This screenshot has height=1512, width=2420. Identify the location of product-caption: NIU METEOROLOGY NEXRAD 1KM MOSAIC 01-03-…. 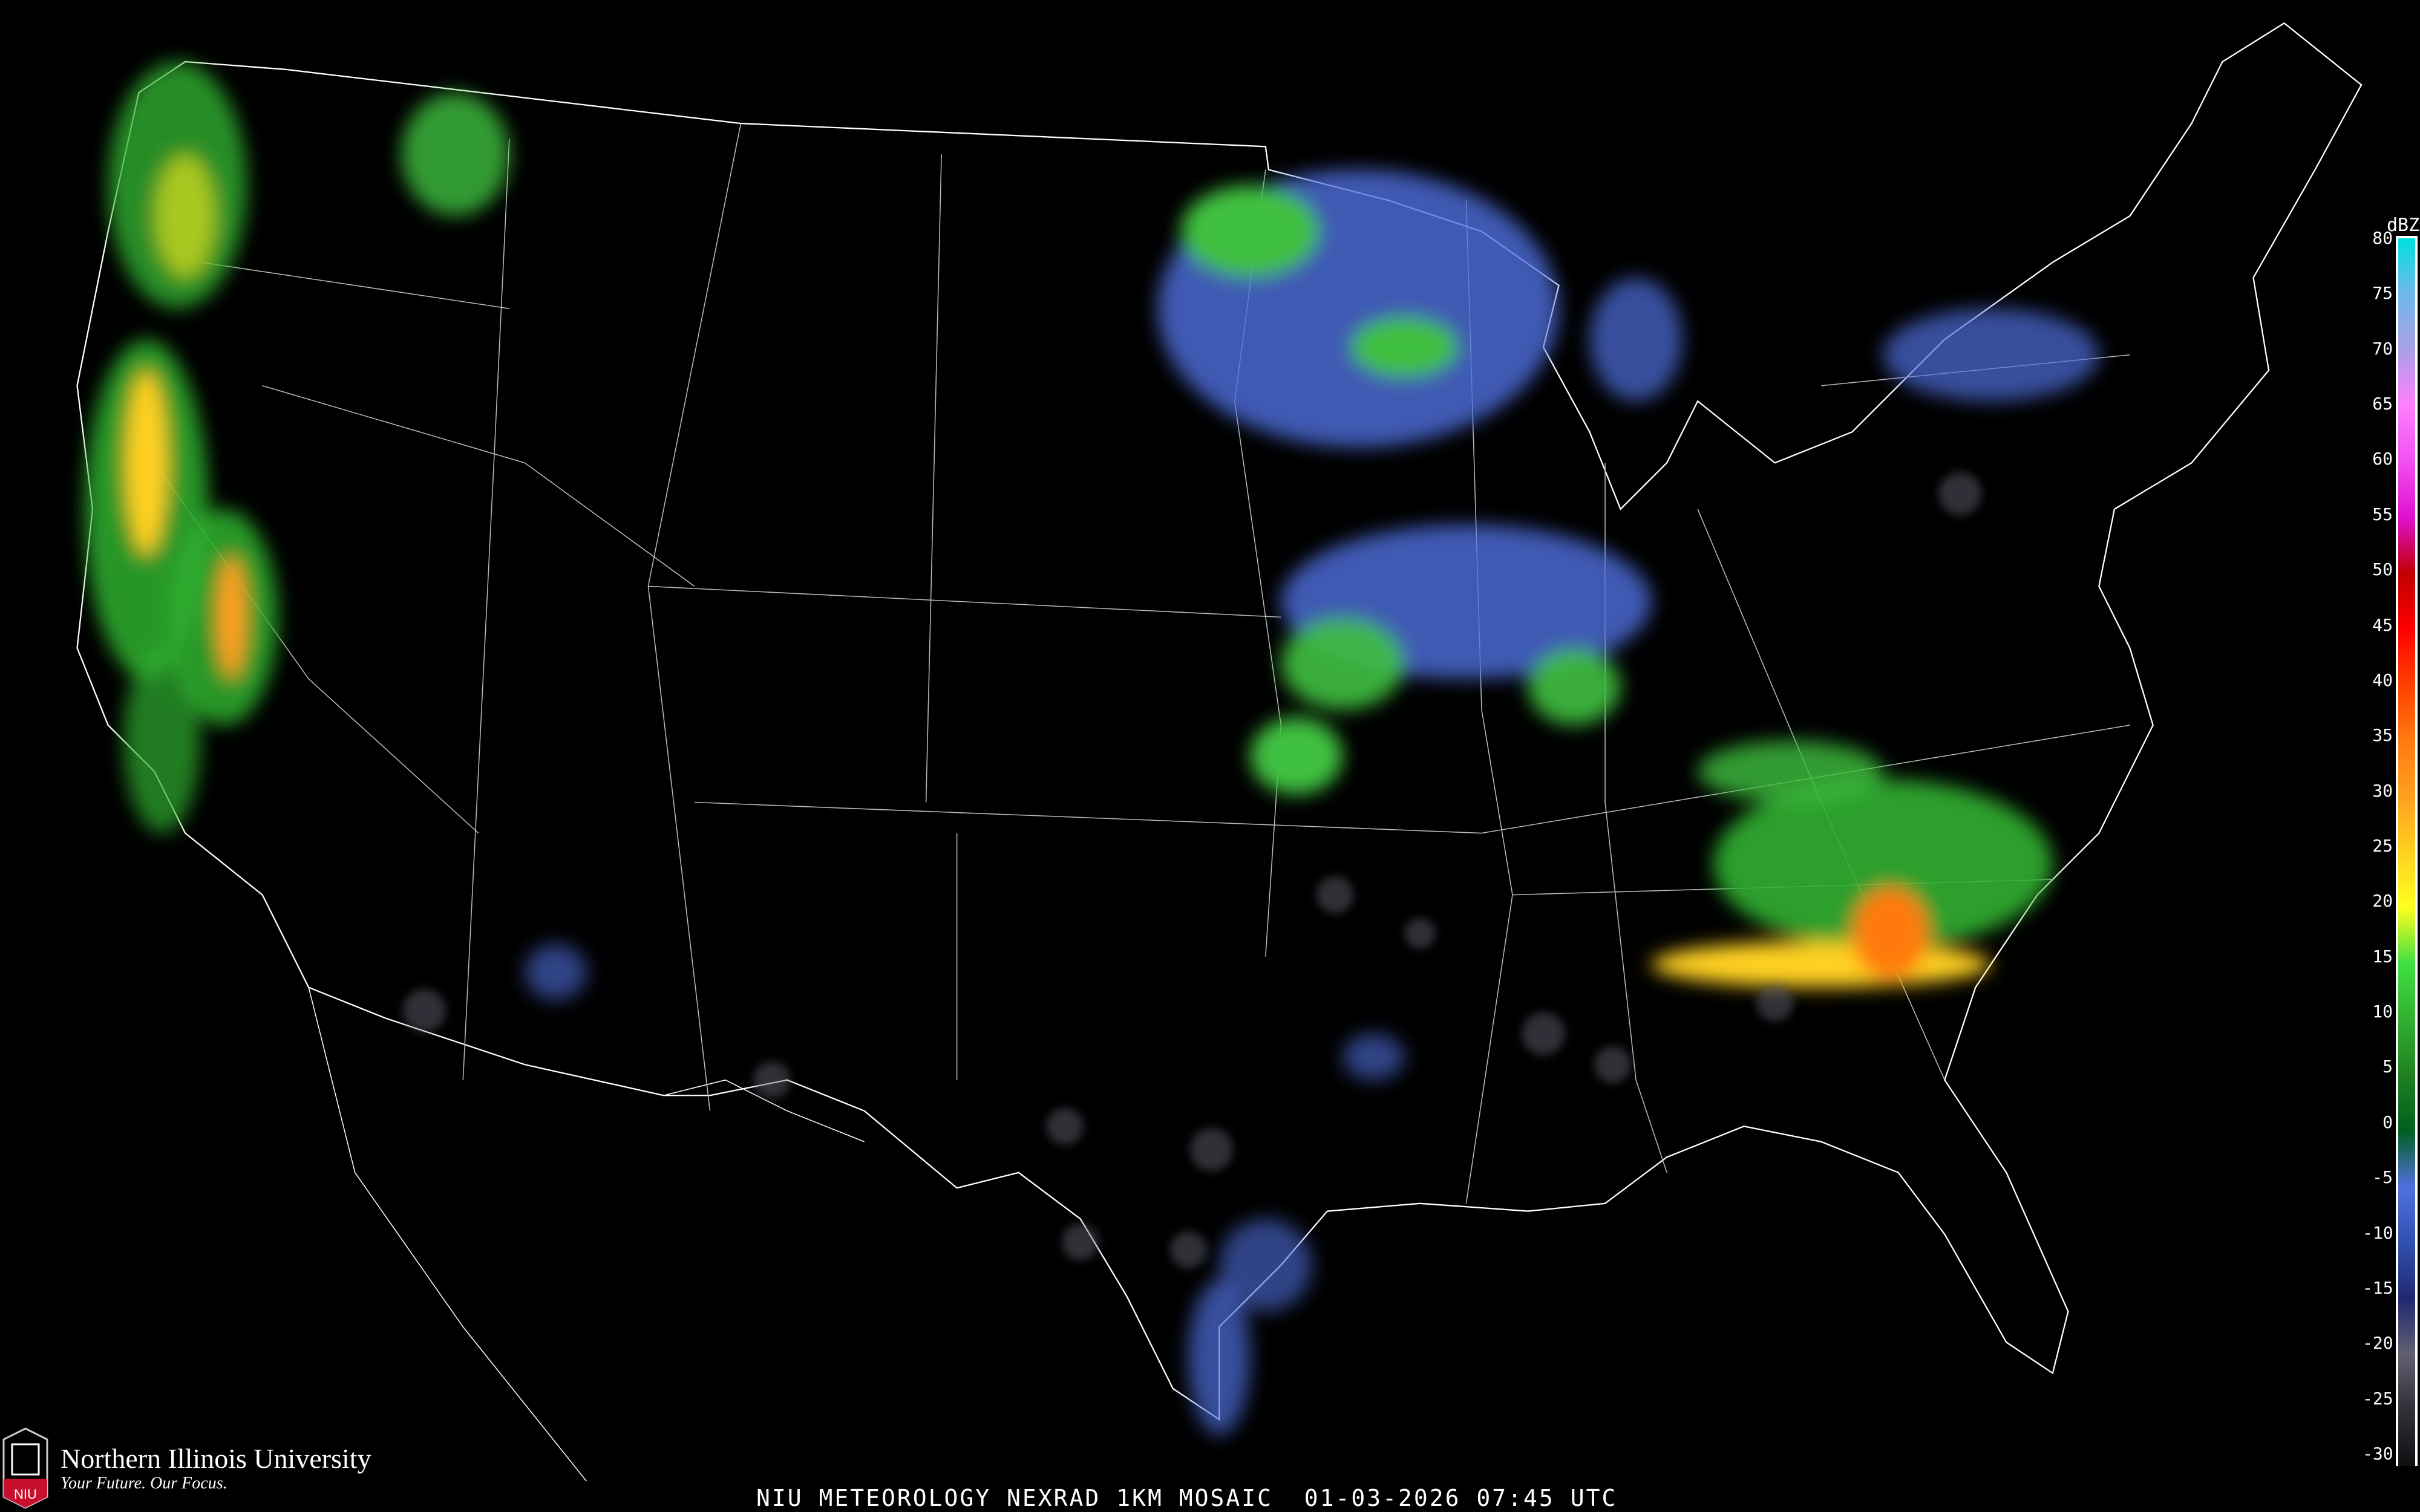
(1186, 1498).